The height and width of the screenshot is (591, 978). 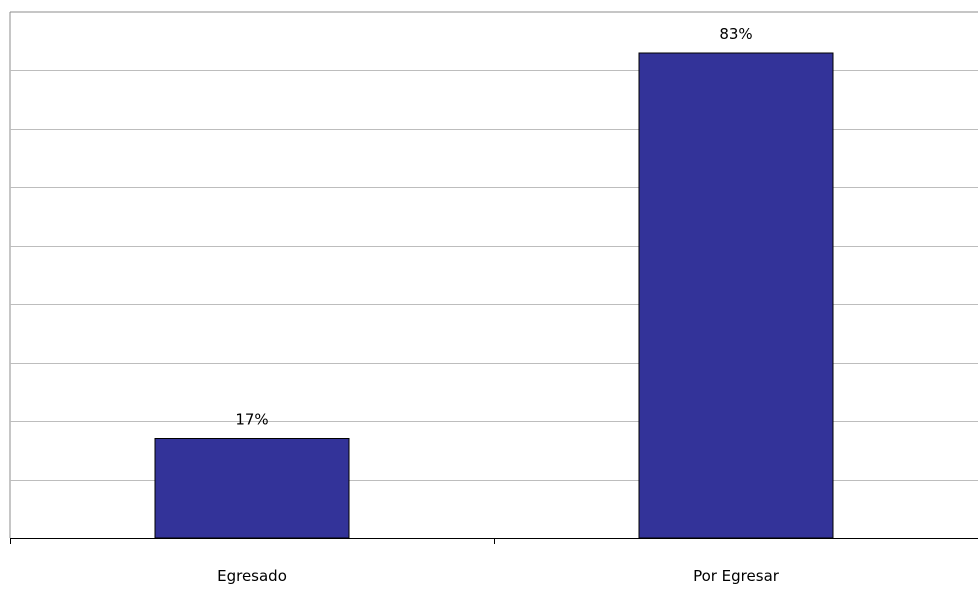 What do you see at coordinates (736, 576) in the screenshot?
I see `x-tick-label: Por Egresar` at bounding box center [736, 576].